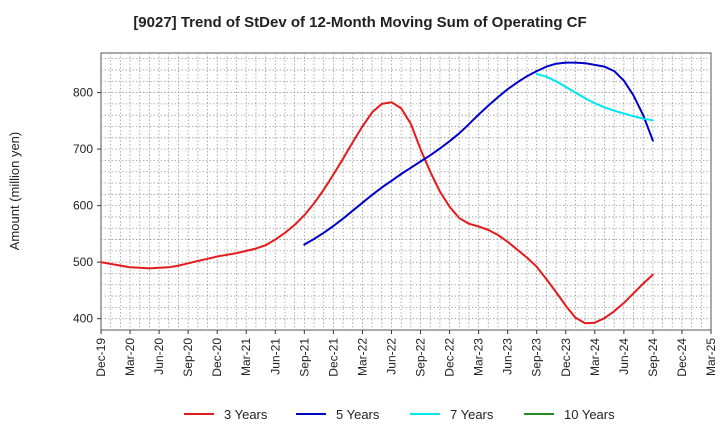  I want to click on legend-label: 3 Years, so click(246, 414).